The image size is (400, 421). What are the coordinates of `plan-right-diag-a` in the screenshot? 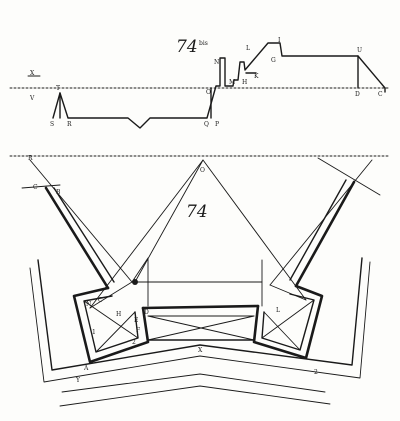 It's located at (288, 319).